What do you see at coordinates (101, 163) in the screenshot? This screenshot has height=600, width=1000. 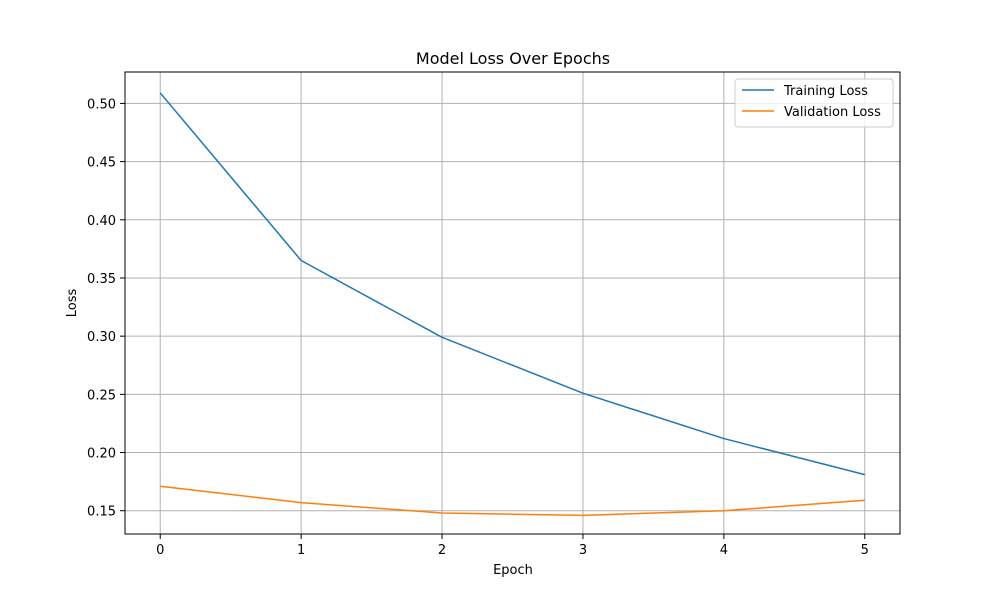 I see `y-tick-label: 0.45` at bounding box center [101, 163].